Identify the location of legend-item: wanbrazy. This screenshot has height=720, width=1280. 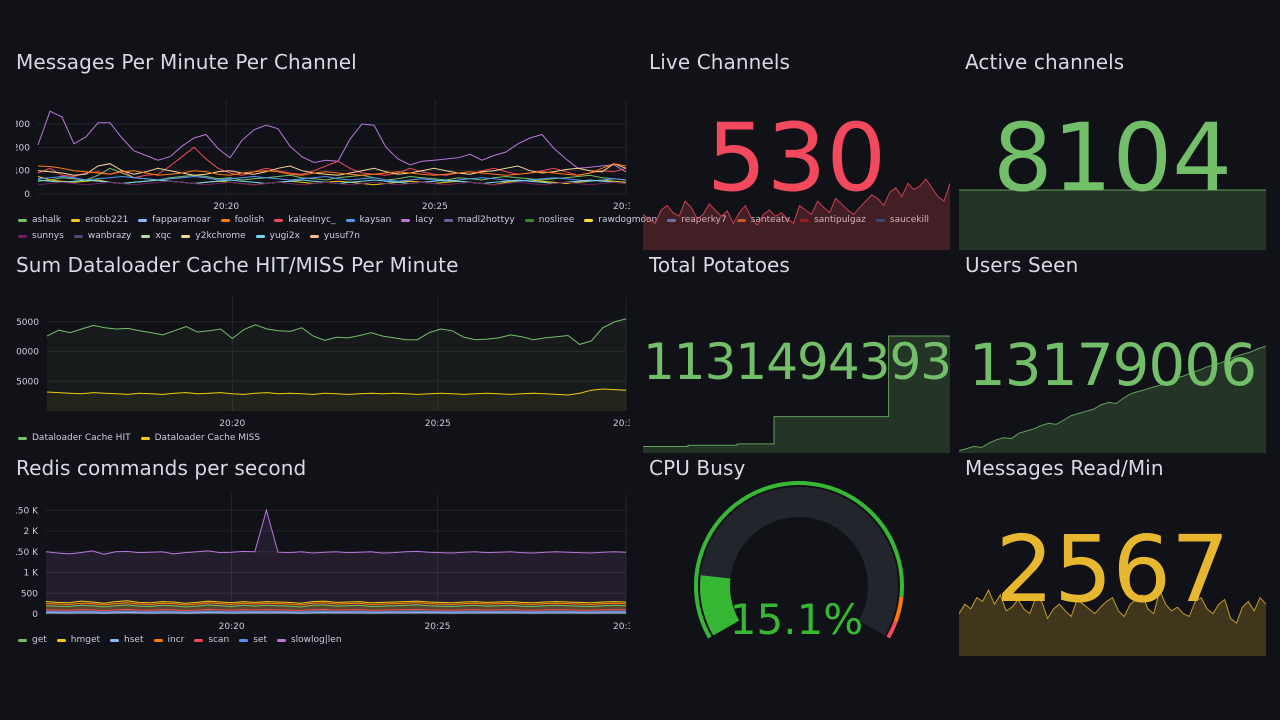
(102, 236).